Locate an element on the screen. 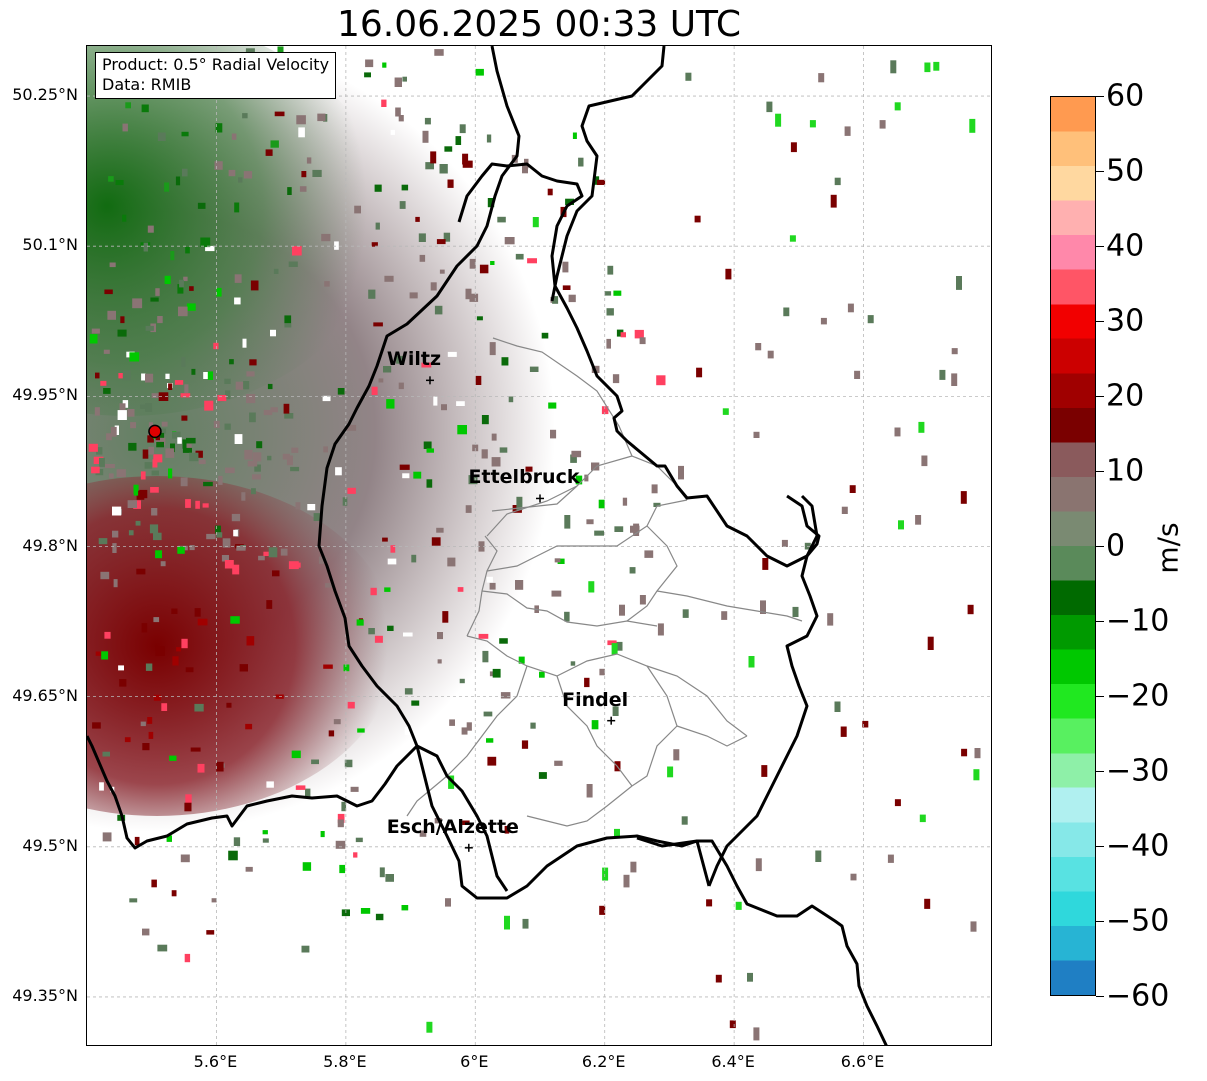 This screenshot has height=1081, width=1207. lat-tick-label: 49.5°N is located at coordinates (50, 845).